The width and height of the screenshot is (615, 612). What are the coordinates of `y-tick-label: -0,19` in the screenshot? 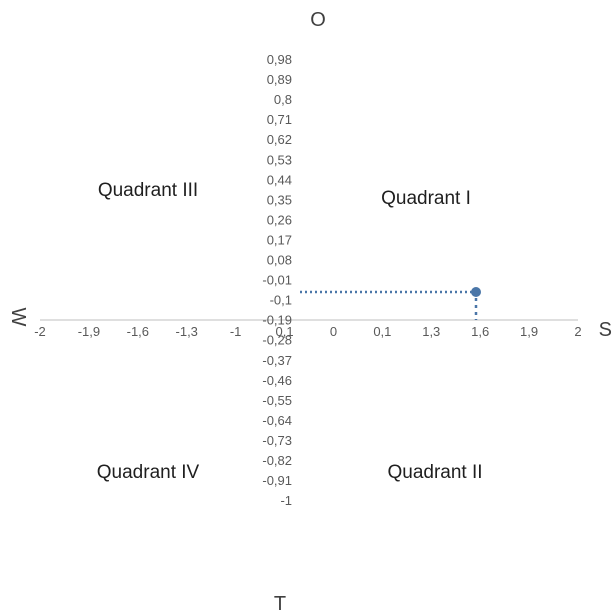 It's located at (277, 320).